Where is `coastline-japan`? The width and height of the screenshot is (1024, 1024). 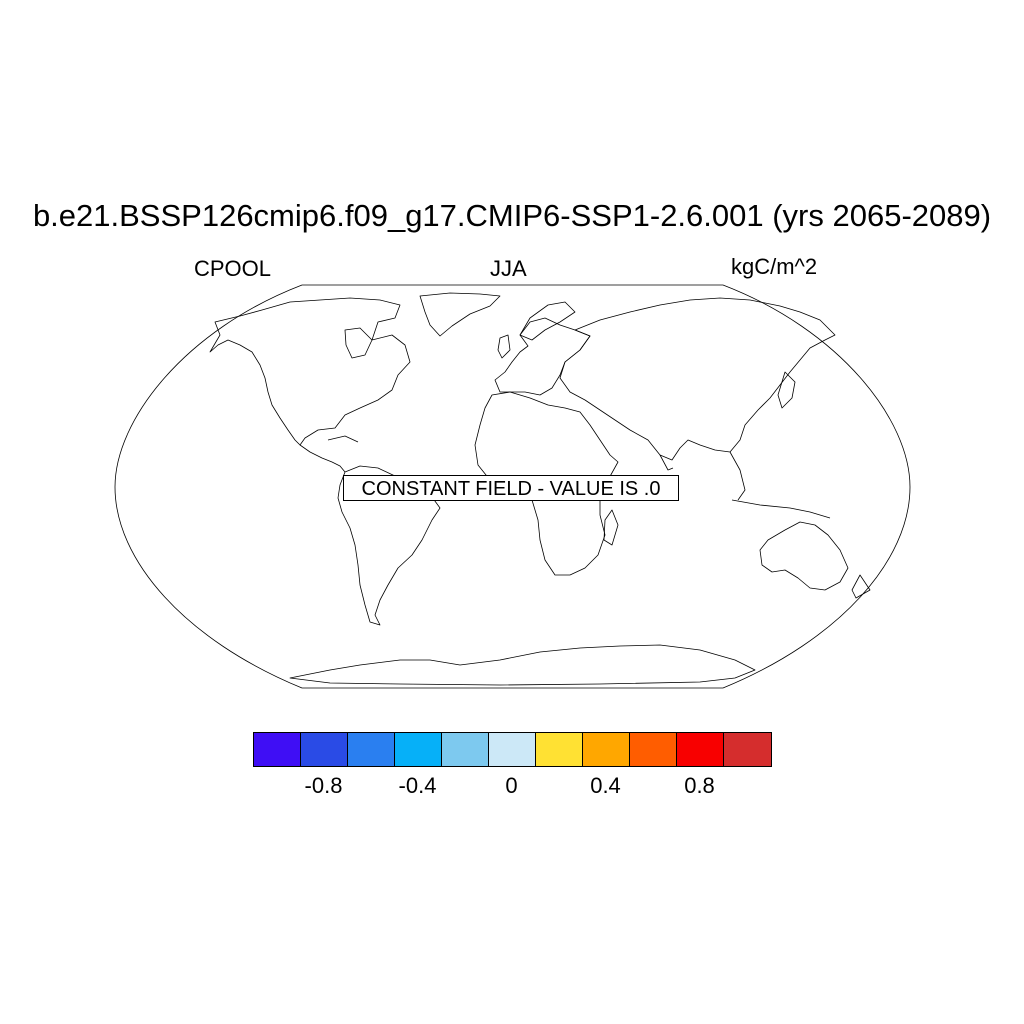 coastline-japan is located at coordinates (786, 390).